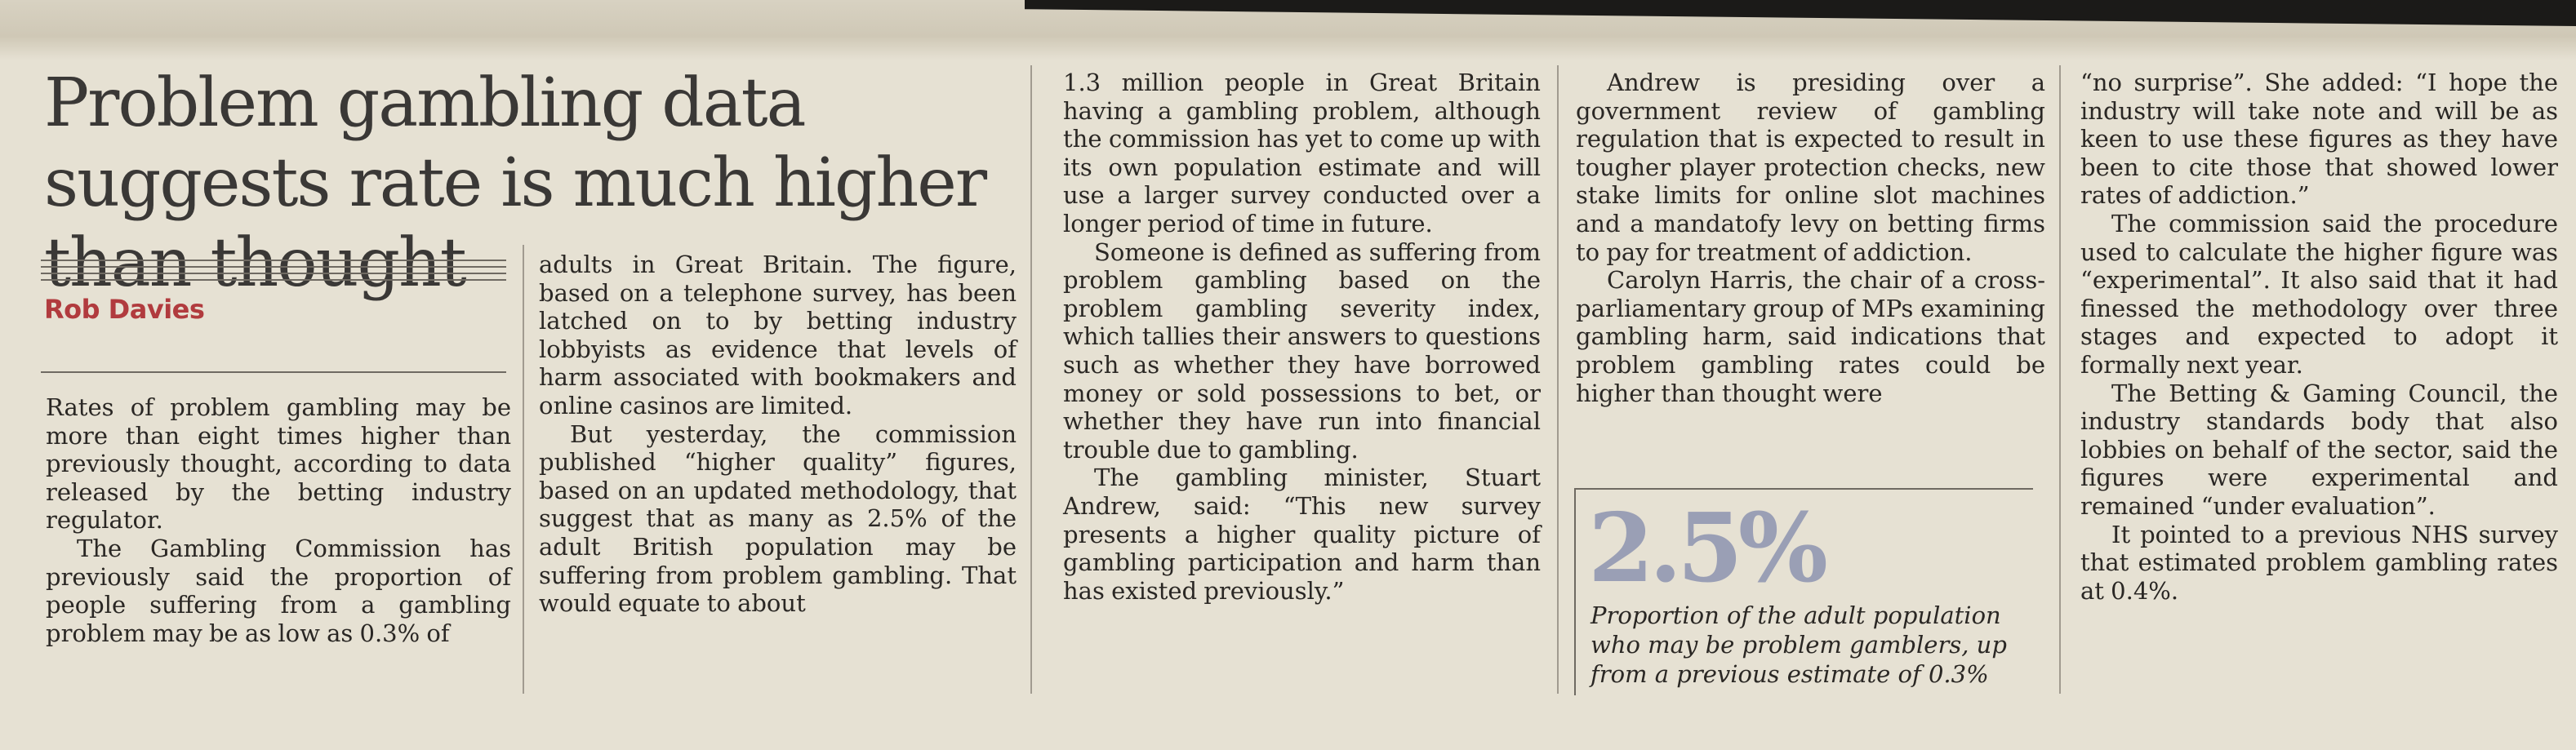  Describe the element at coordinates (1708, 548) in the screenshot. I see `pull-quote-figure: 2.5%` at that location.